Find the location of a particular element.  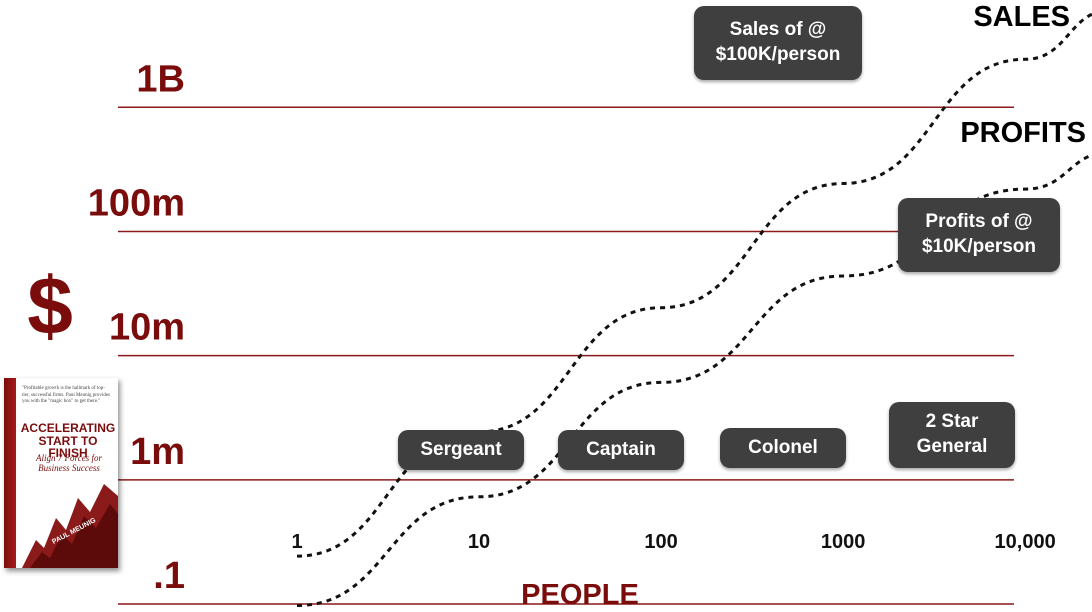

rank-captain: Captain is located at coordinates (621, 450).